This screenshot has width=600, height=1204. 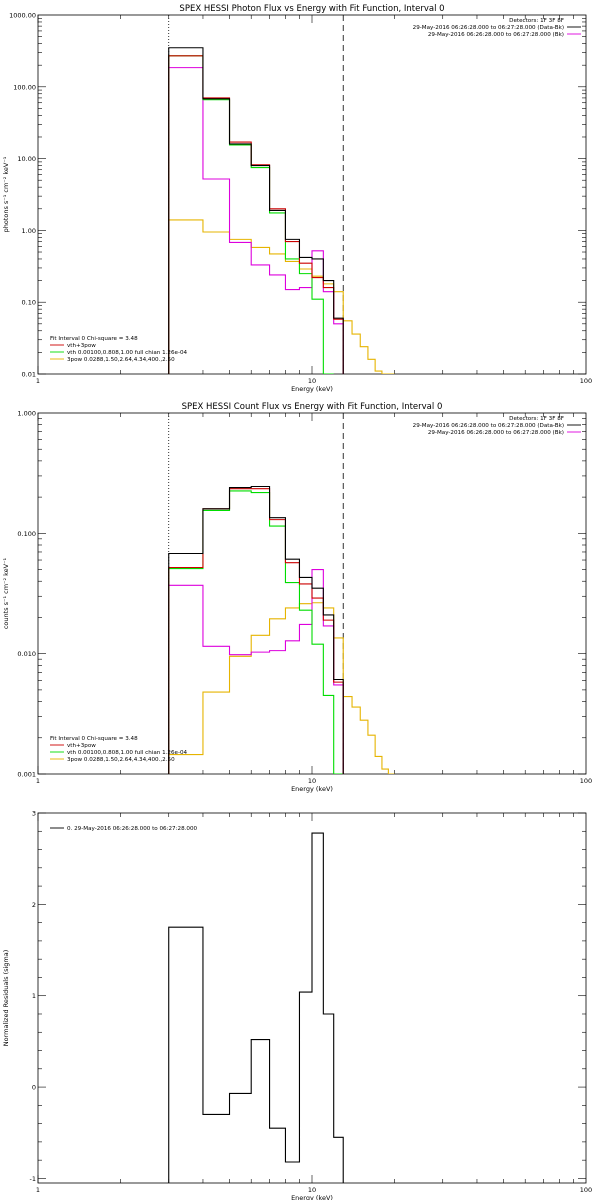 I want to click on y-tick-label: 100.00, so click(x=24, y=87).